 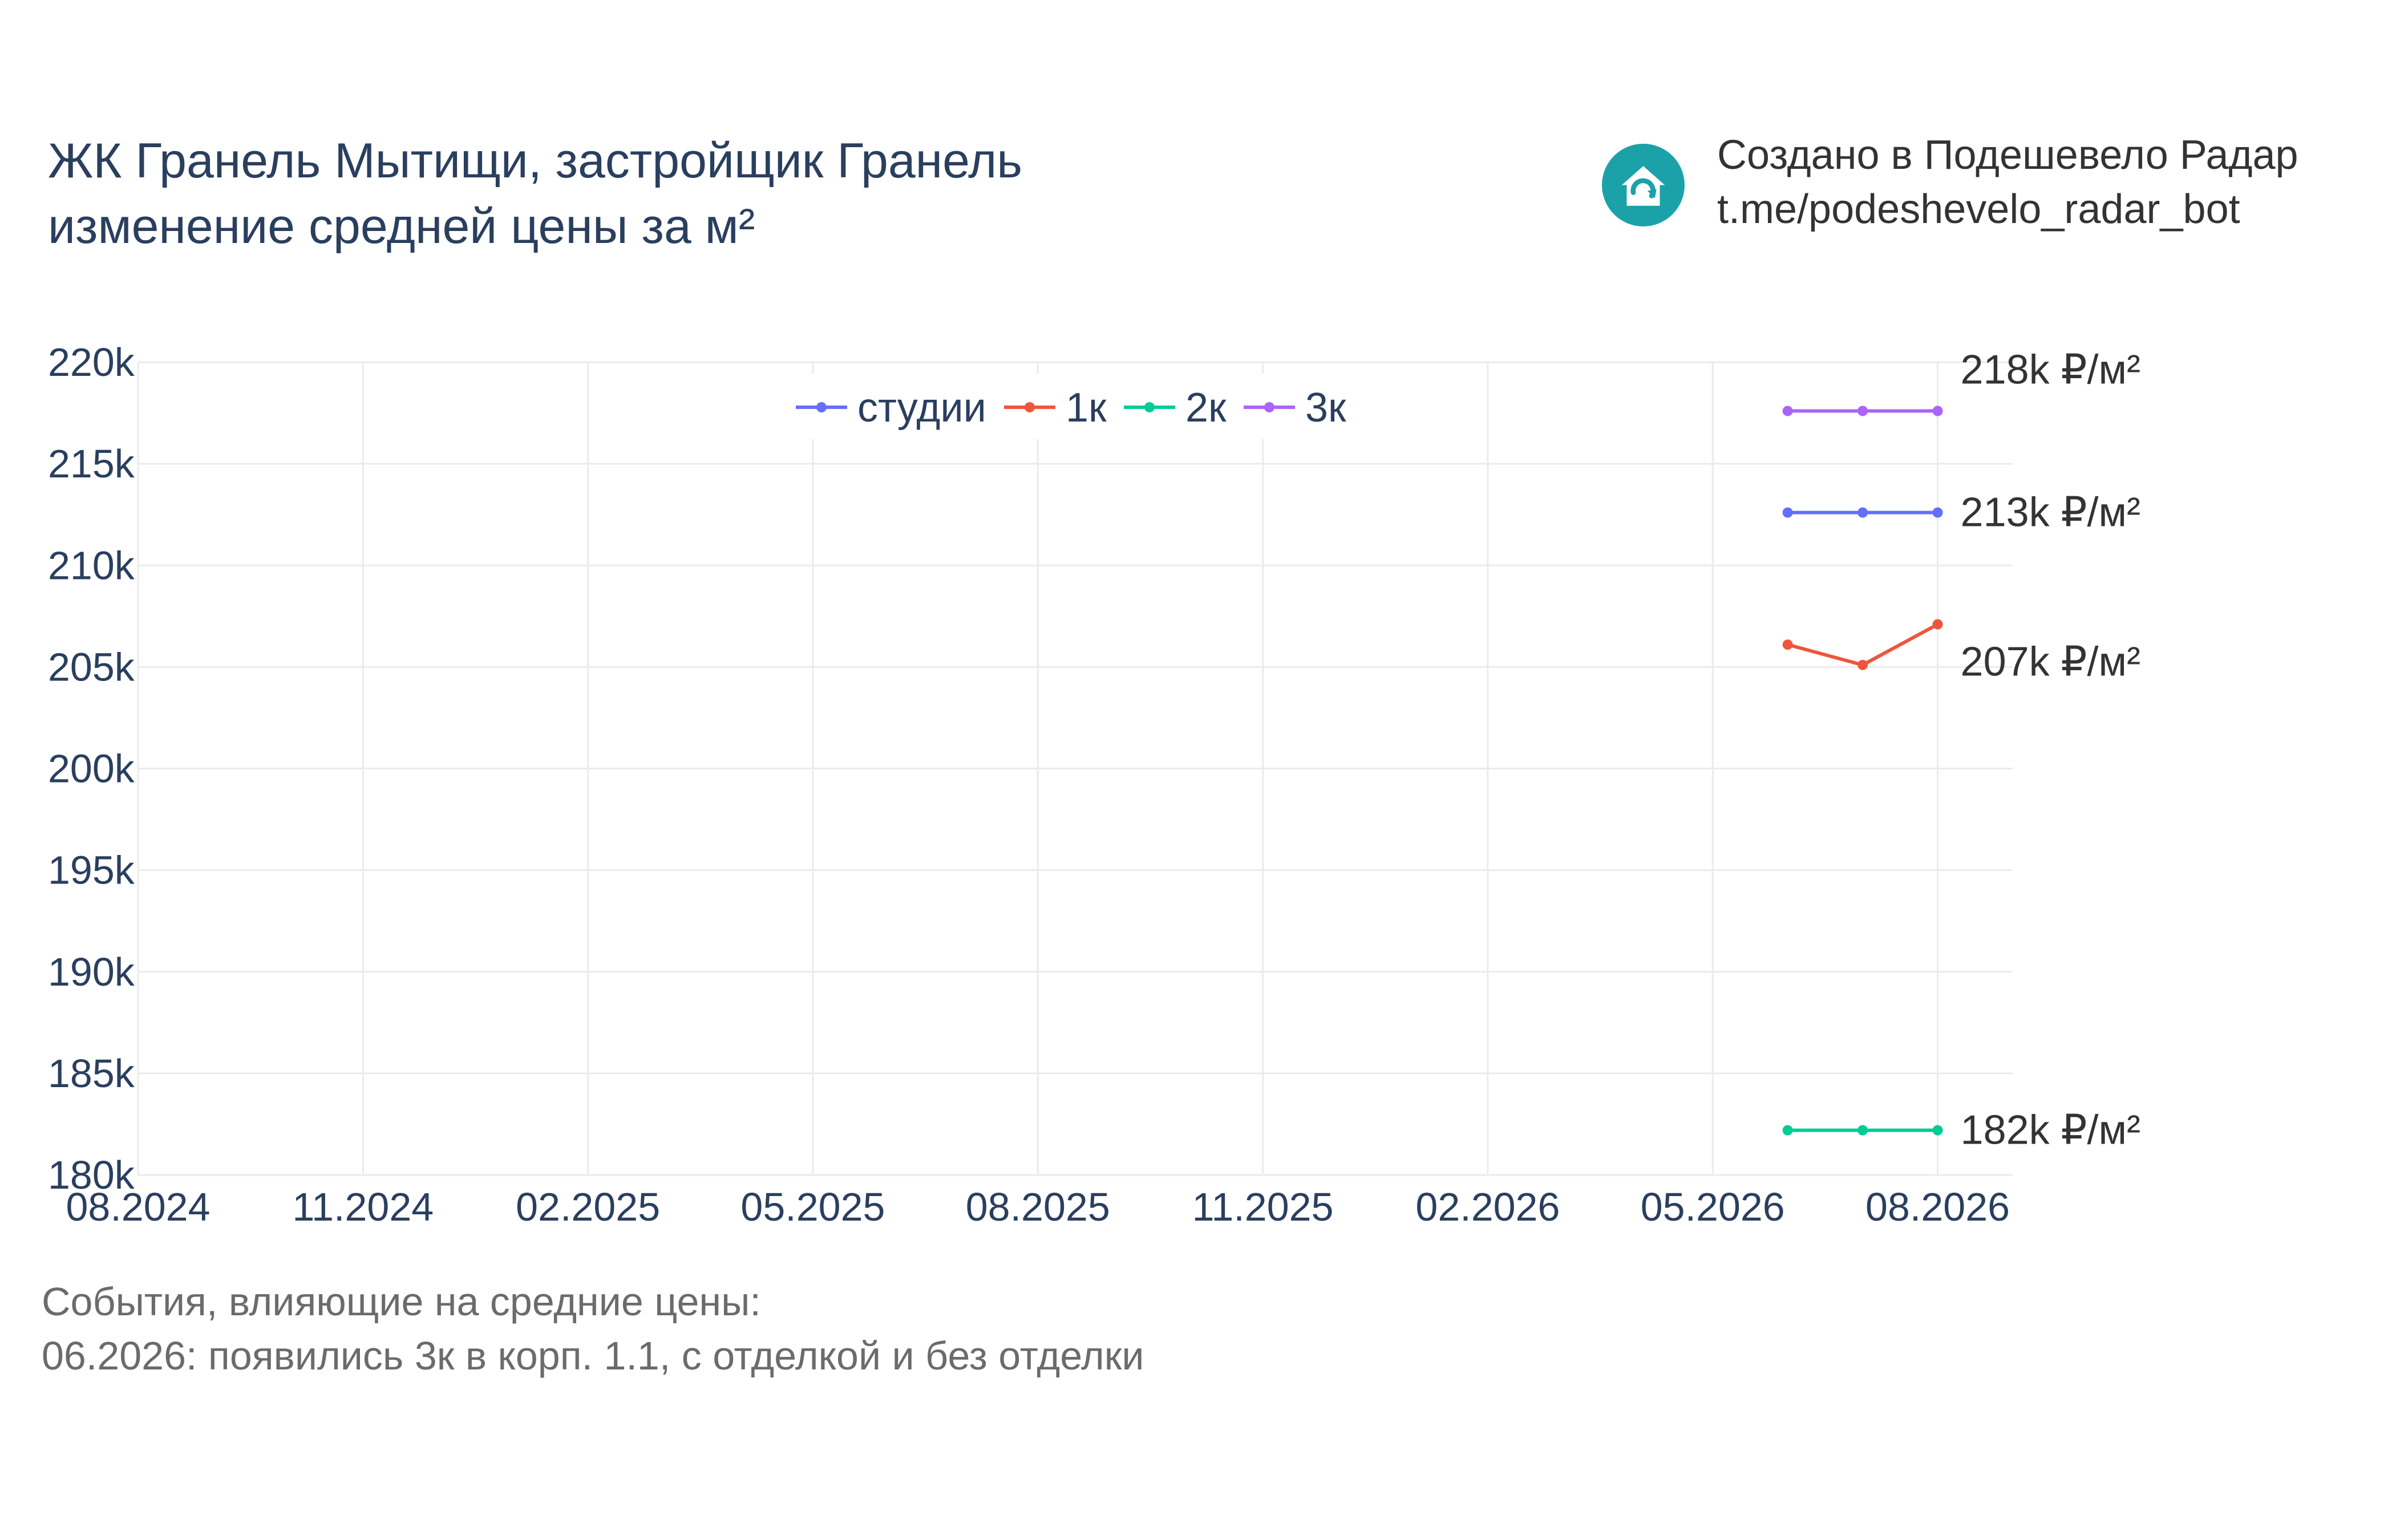 I want to click on x-tick-label: 11.2025, so click(x=1263, y=1207).